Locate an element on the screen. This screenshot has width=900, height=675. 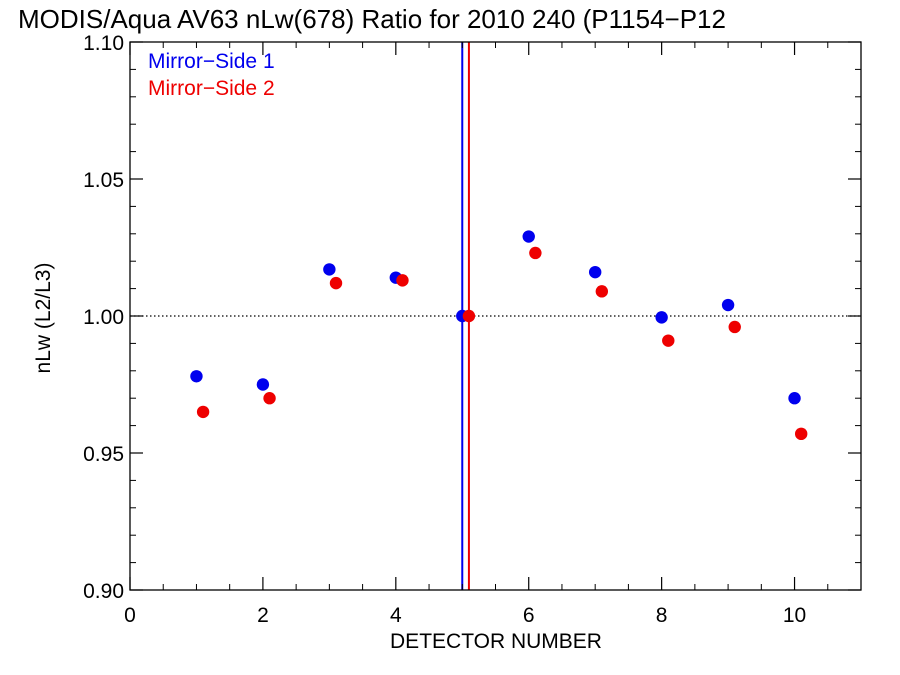
y-tick-label: 0.95 is located at coordinates (103, 454).